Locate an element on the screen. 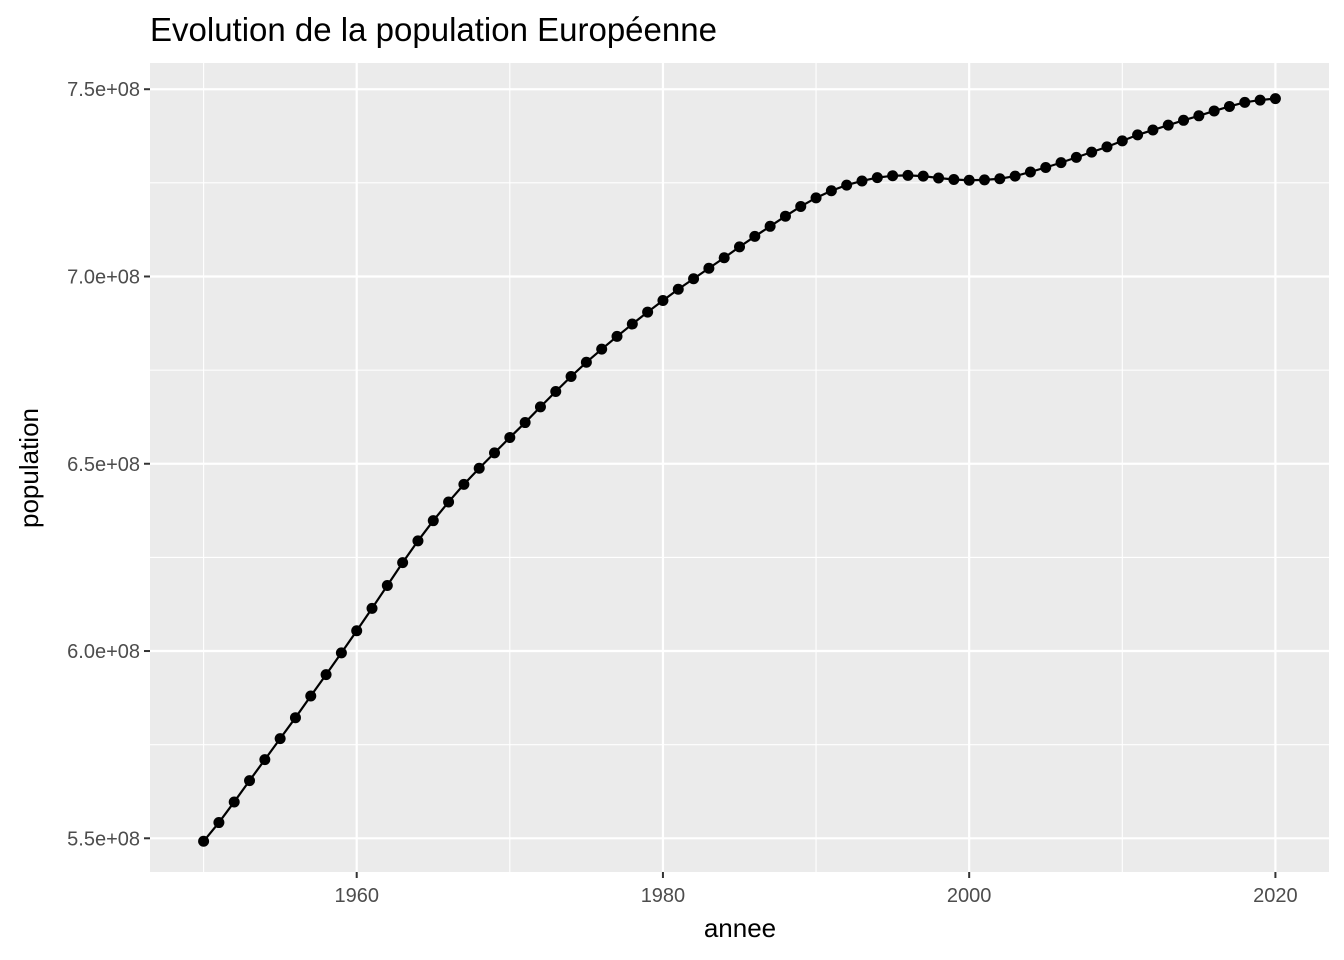 The height and width of the screenshot is (960, 1344). y-tick-label: 6.5e+08 is located at coordinates (103, 465).